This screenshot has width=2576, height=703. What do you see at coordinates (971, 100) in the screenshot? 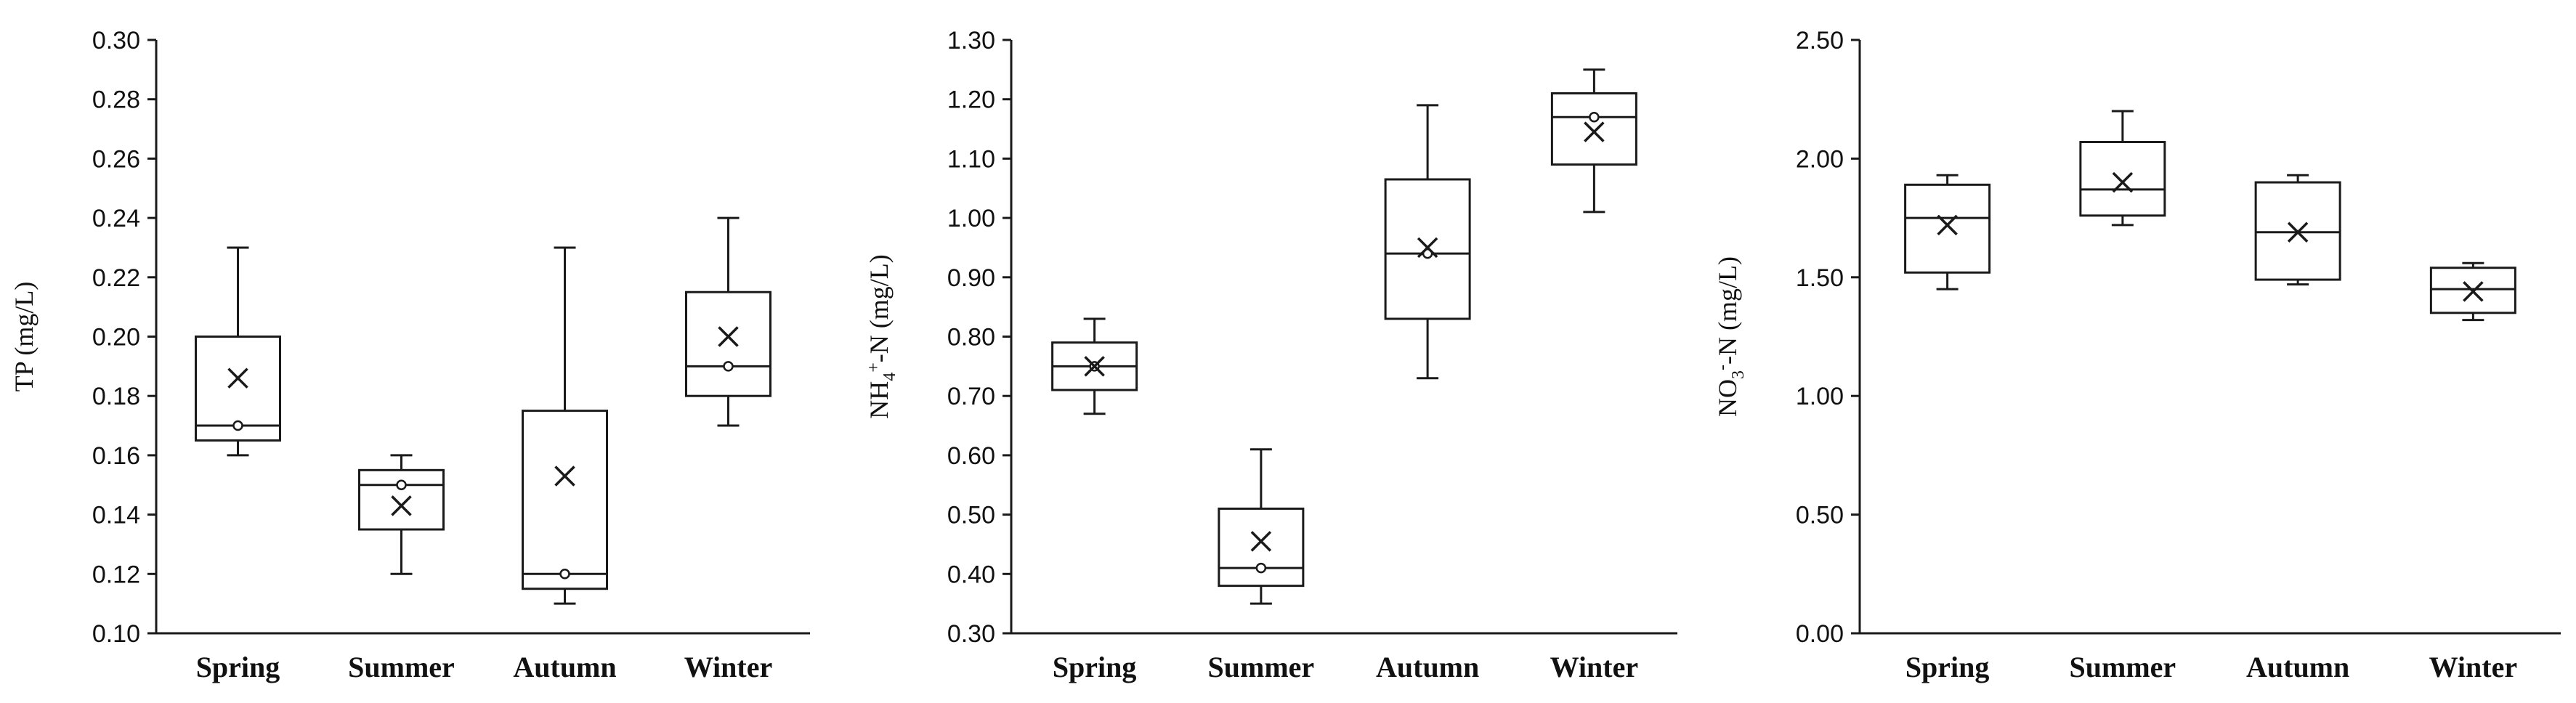
I see `y-tick-label: 1.20` at bounding box center [971, 100].